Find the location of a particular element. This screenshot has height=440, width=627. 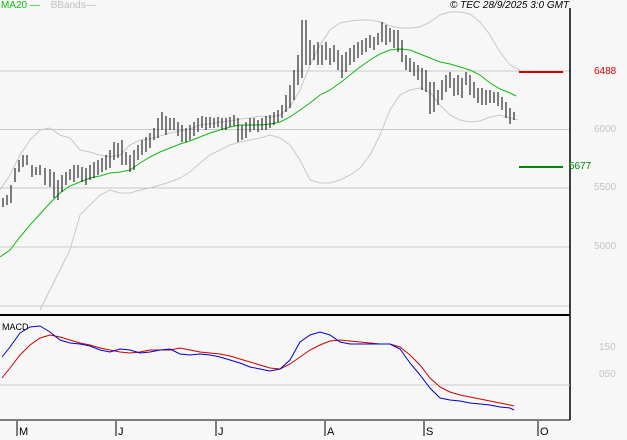

x-label-may: M is located at coordinates (24, 432).